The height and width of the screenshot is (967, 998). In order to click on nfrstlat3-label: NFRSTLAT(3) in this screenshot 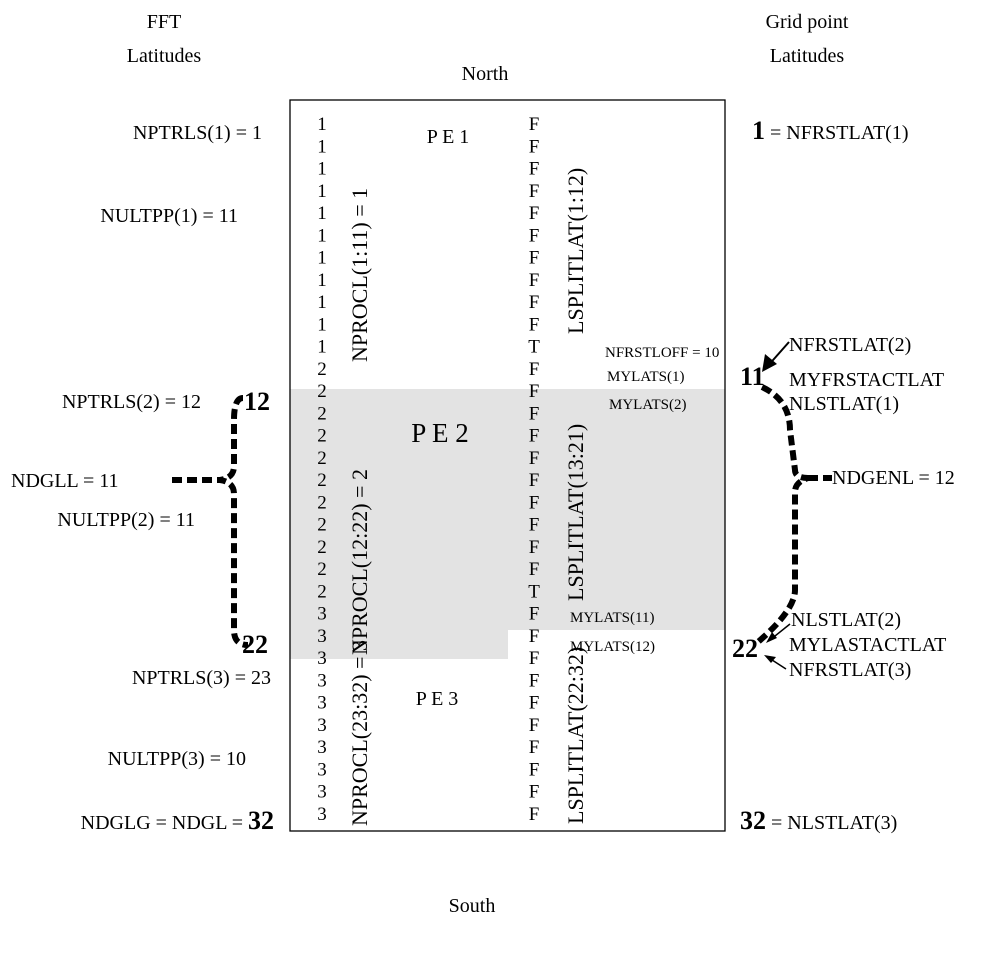, I will do `click(850, 670)`.